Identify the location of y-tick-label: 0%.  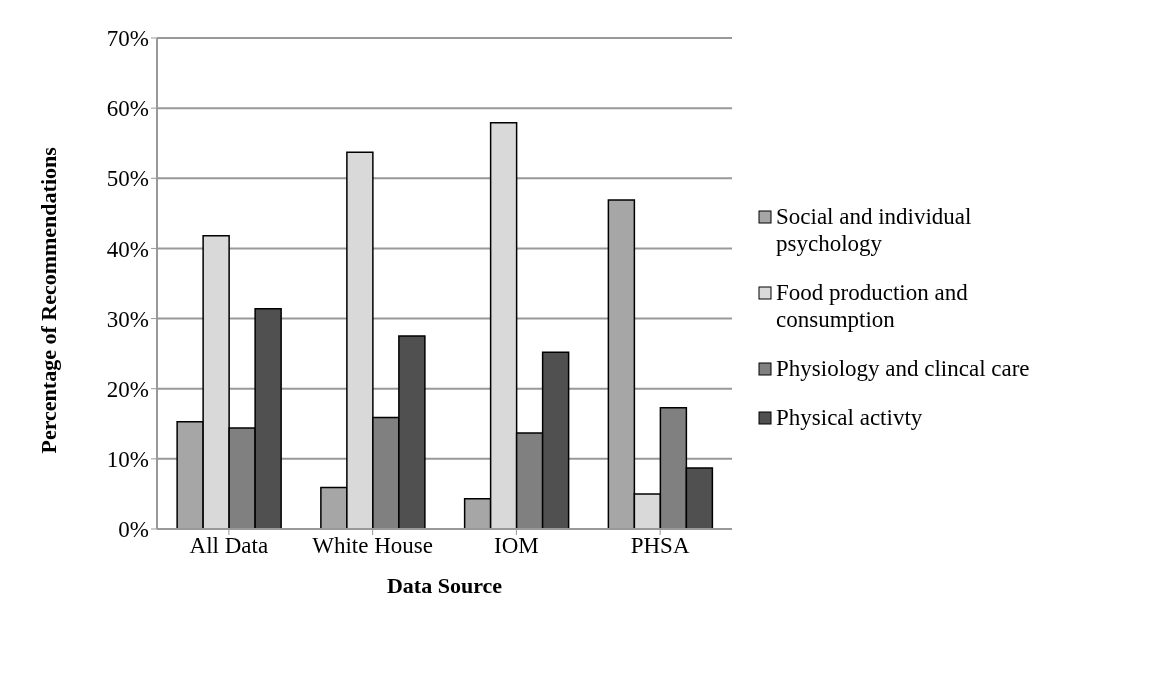
(133, 530).